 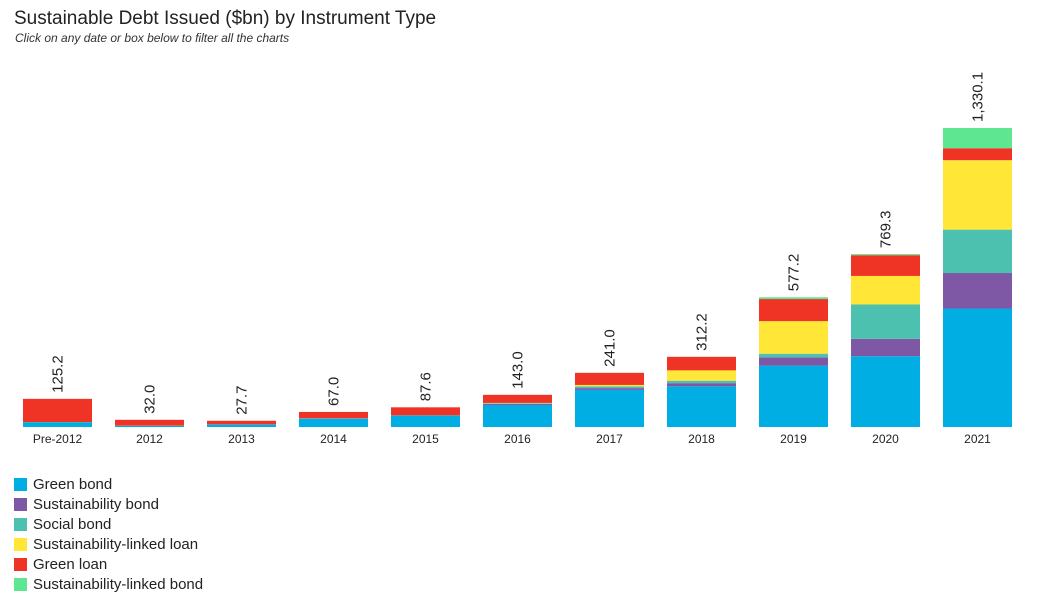 What do you see at coordinates (116, 544) in the screenshot?
I see `legend-label: Sustainability-linked loan` at bounding box center [116, 544].